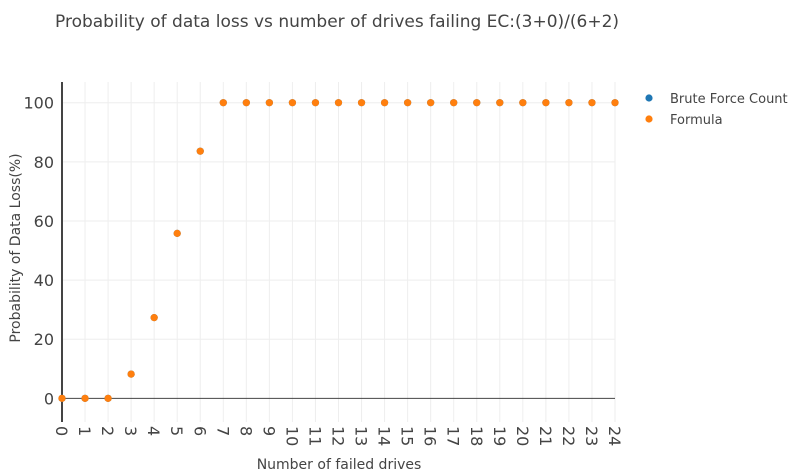 The height and width of the screenshot is (474, 797). Describe the element at coordinates (499, 436) in the screenshot. I see `x-tick-label: 19` at that location.